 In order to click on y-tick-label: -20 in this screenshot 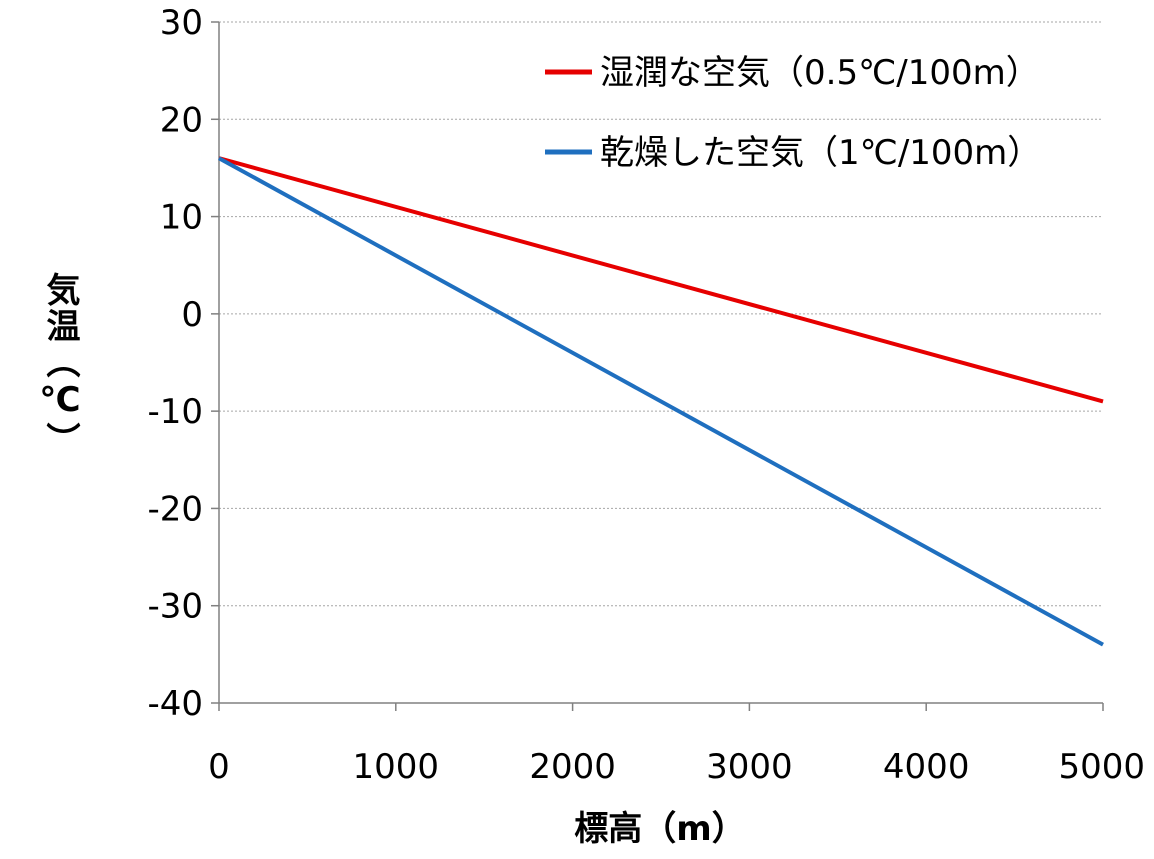, I will do `click(175, 509)`.